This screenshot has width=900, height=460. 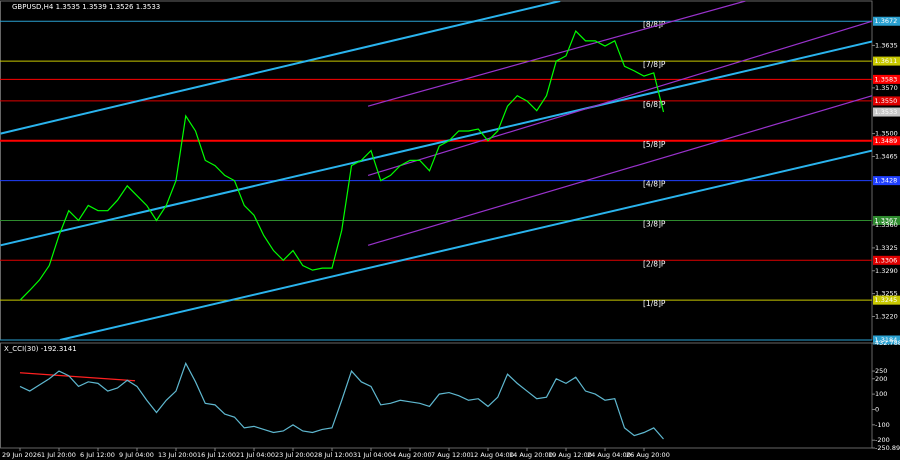 I want to click on y-tick-label: 1.3360, so click(x=886, y=225).